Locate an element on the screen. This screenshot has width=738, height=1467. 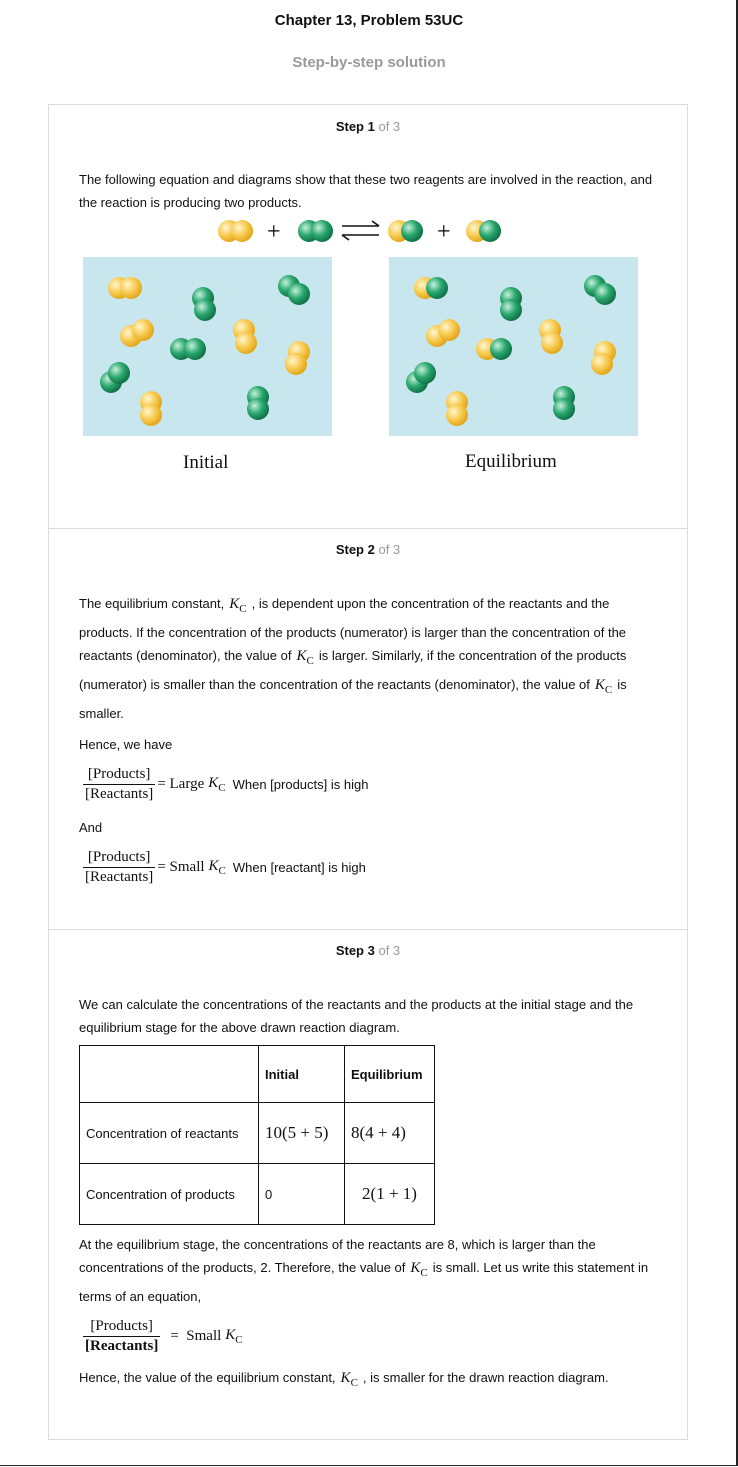
step-2-header: Step 2 of 3 is located at coordinates (368, 549).